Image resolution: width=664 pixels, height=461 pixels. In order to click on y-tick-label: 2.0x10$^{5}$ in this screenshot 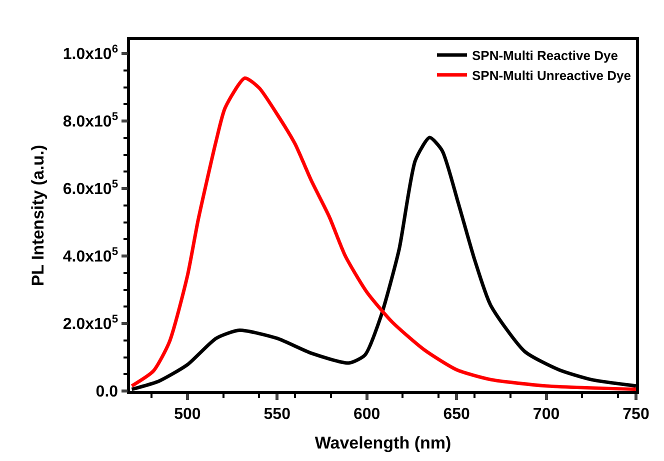, I will do `click(90, 323)`.